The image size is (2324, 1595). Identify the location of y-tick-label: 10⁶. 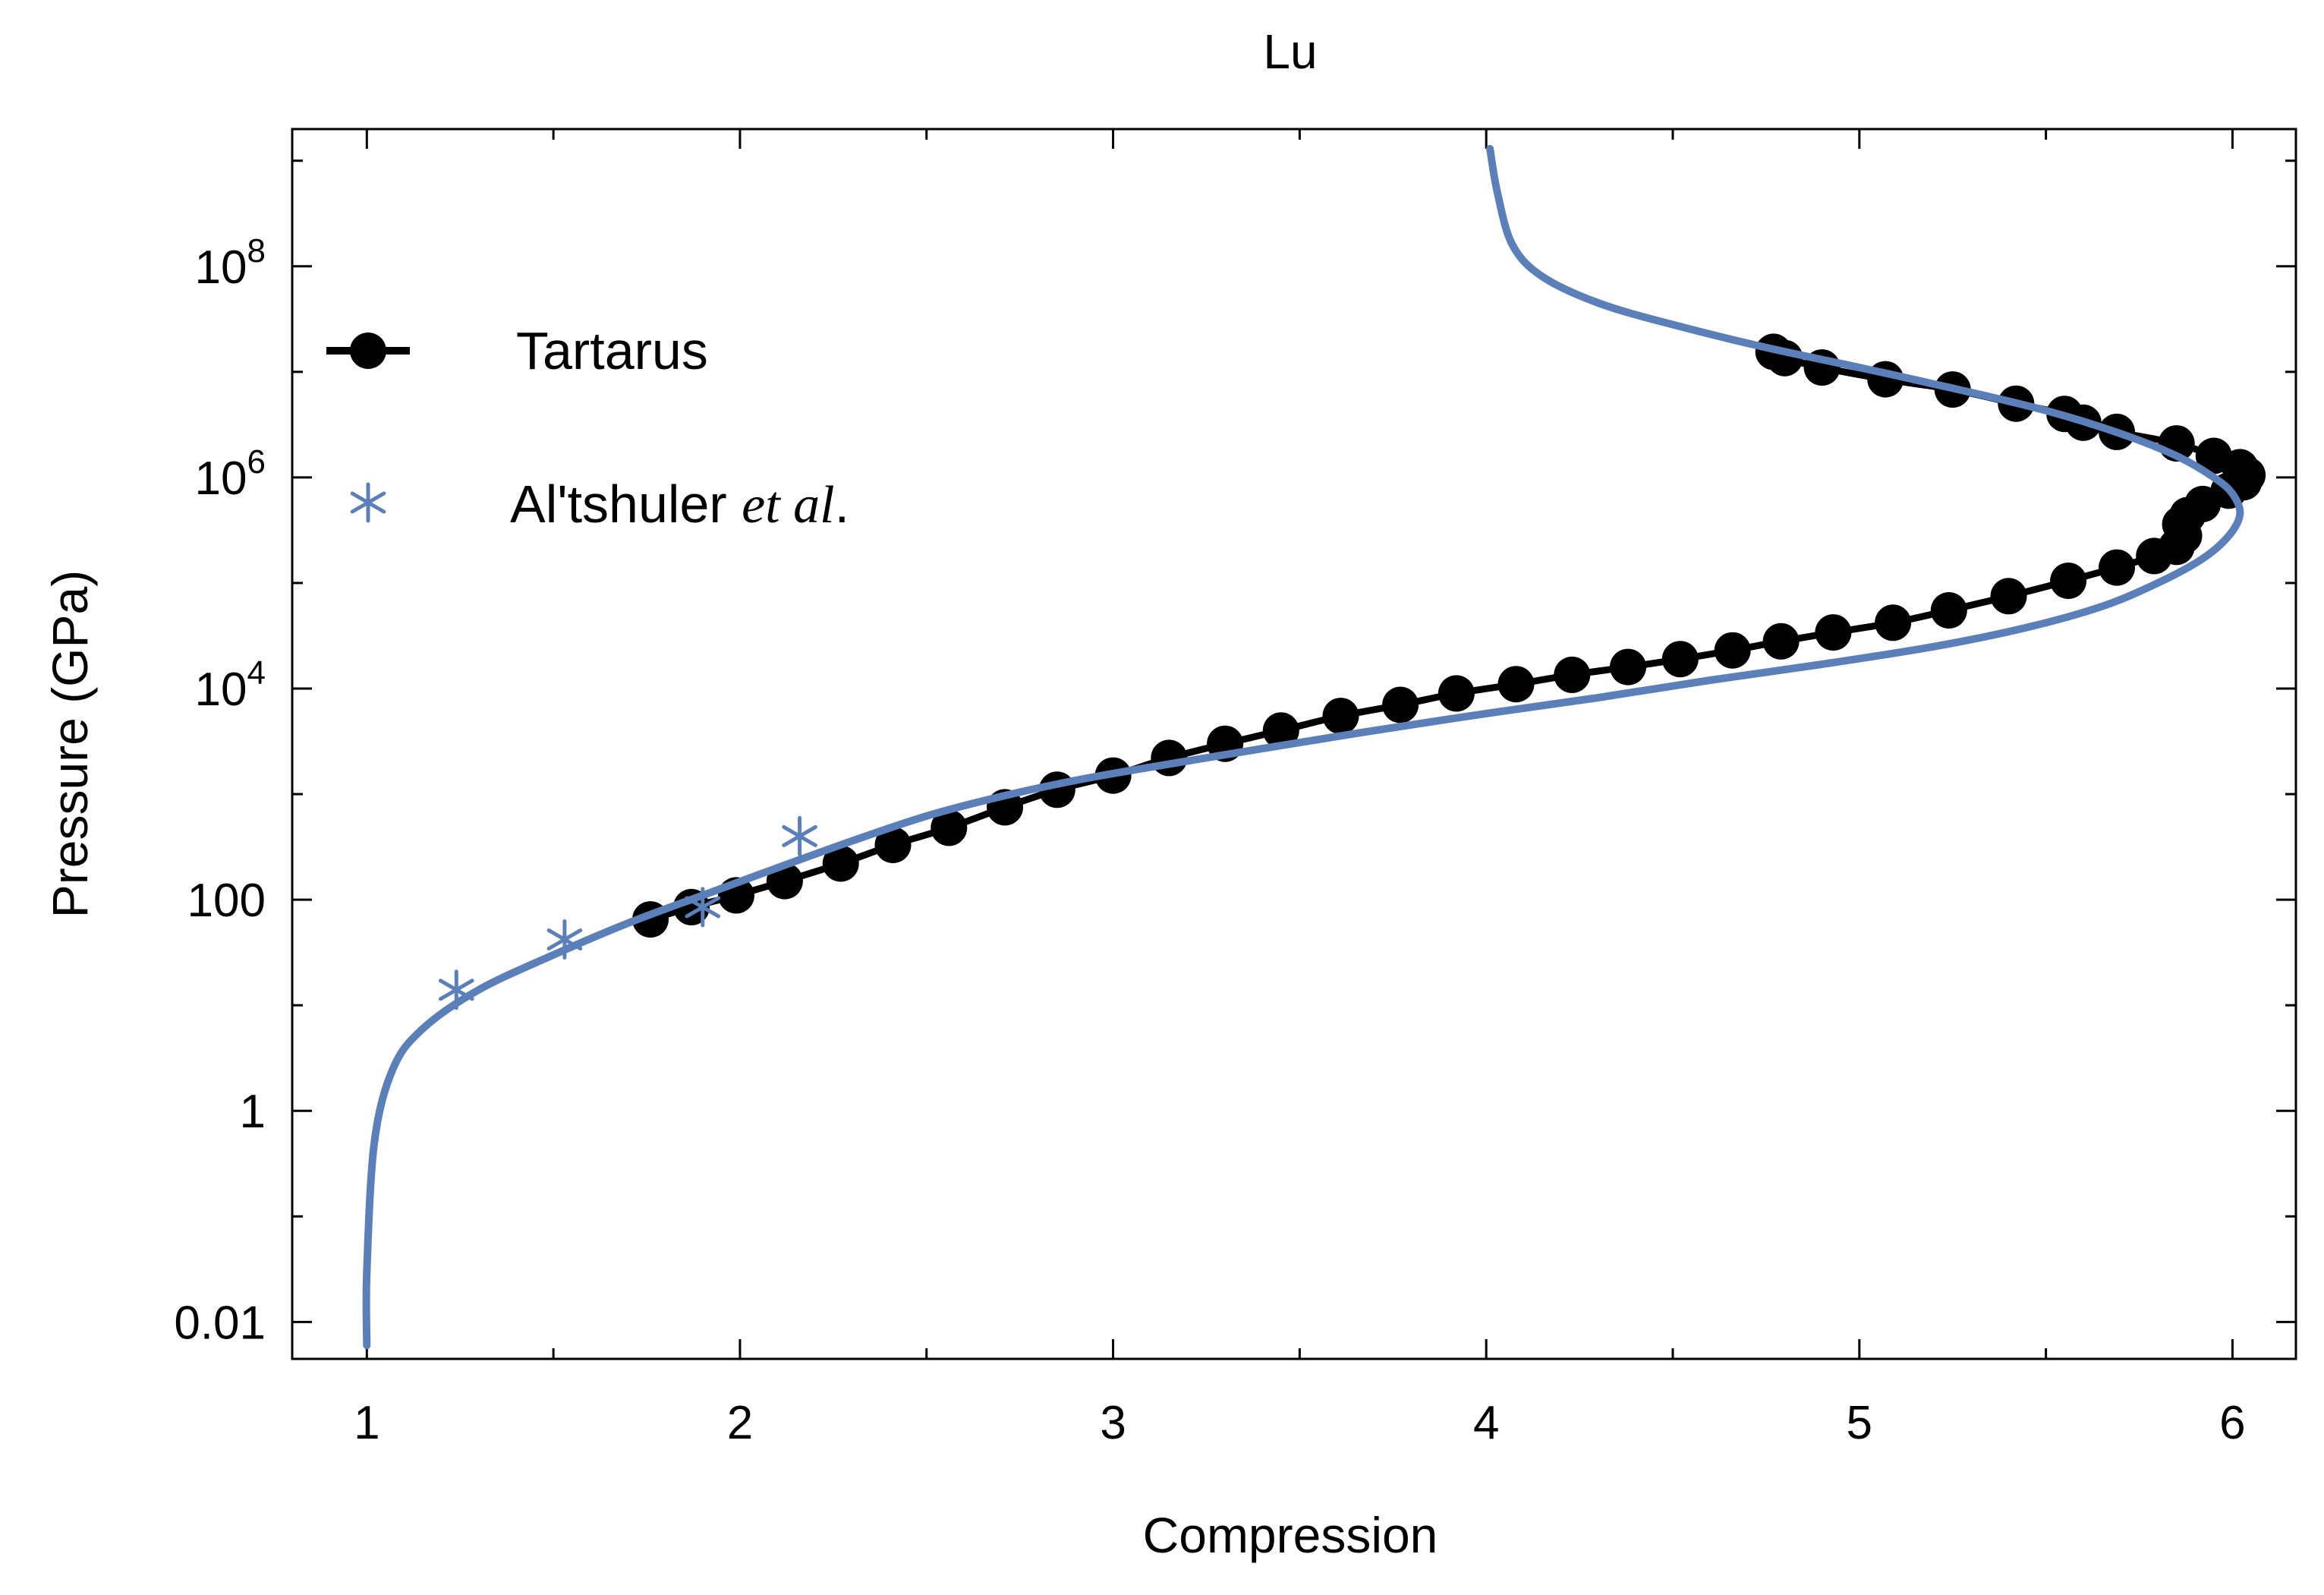
(231, 474).